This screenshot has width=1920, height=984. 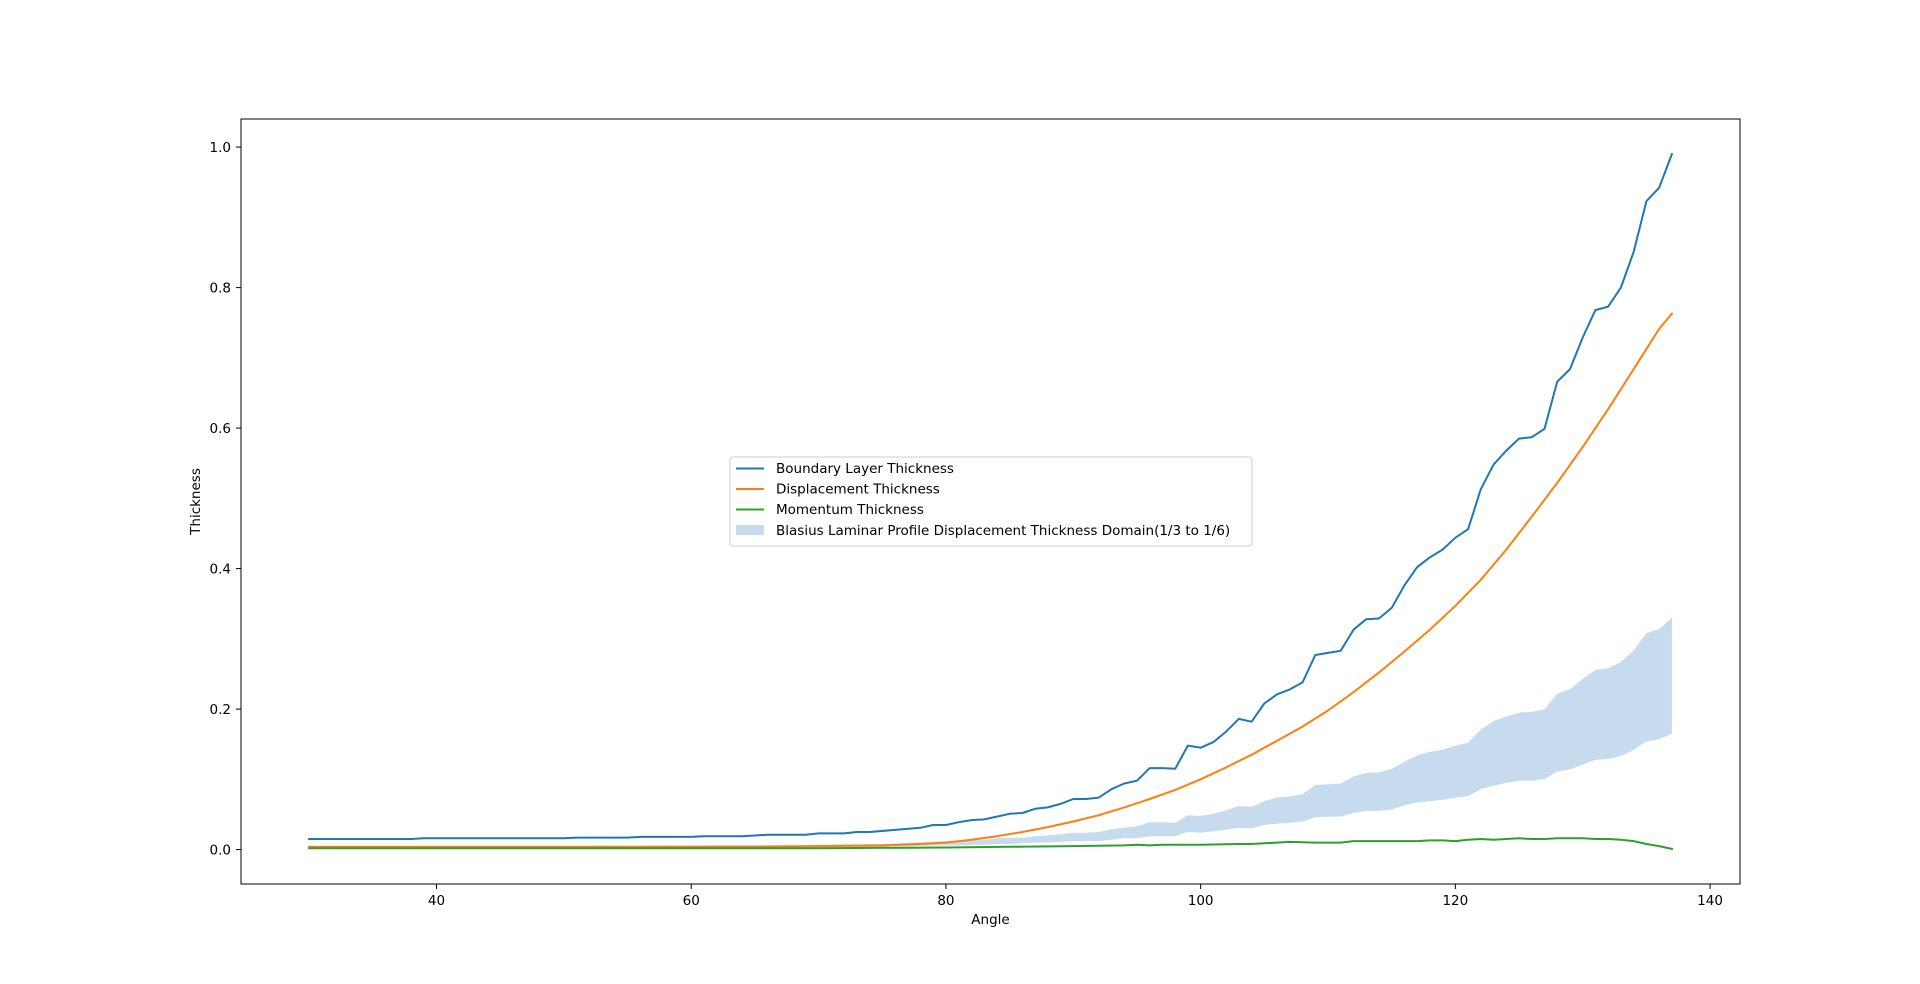 I want to click on legend-label-momentum: Momentum Thickness, so click(x=850, y=510).